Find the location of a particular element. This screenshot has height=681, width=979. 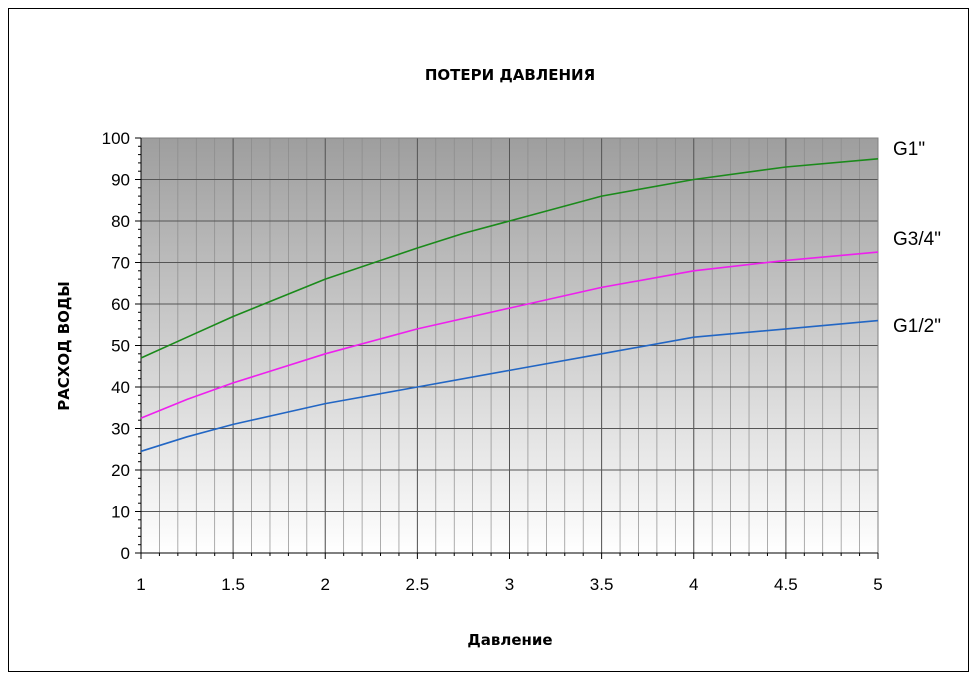

y-tick-label: 100 is located at coordinates (116, 138).